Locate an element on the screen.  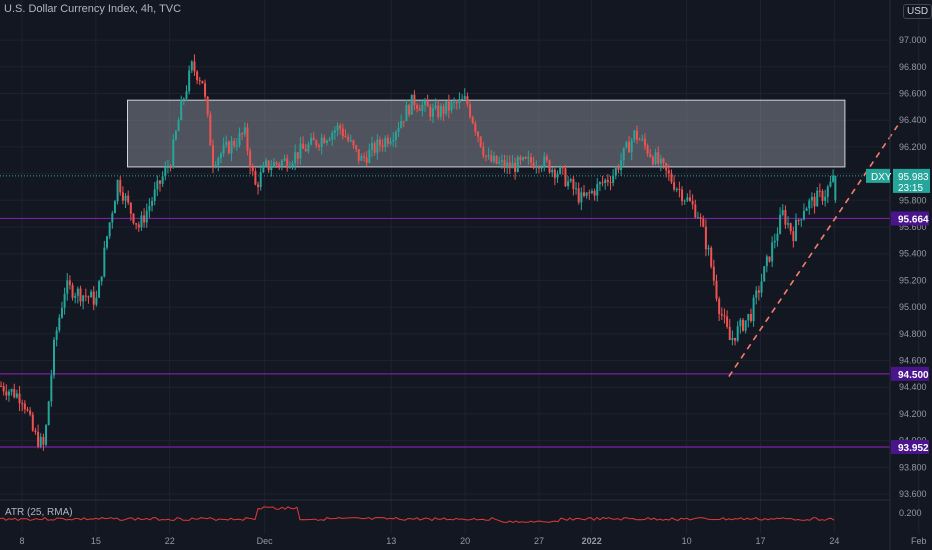
level-price-tag is located at coordinates (910, 373).